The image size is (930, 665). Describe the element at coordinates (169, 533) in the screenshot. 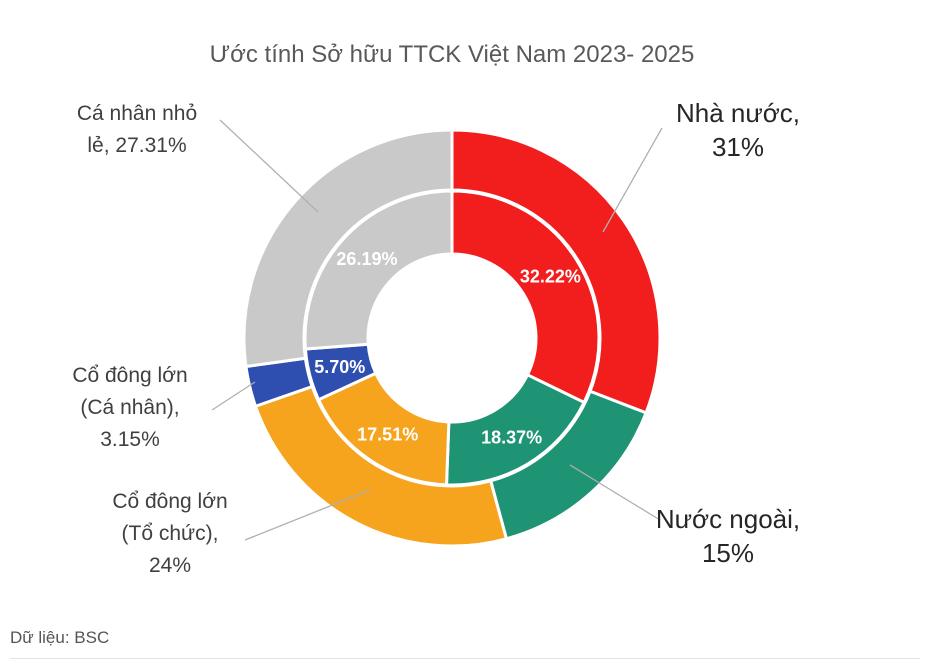

I see `outer-data-label-2: Cổ đông lớn (Tổ chức), 24%` at that location.